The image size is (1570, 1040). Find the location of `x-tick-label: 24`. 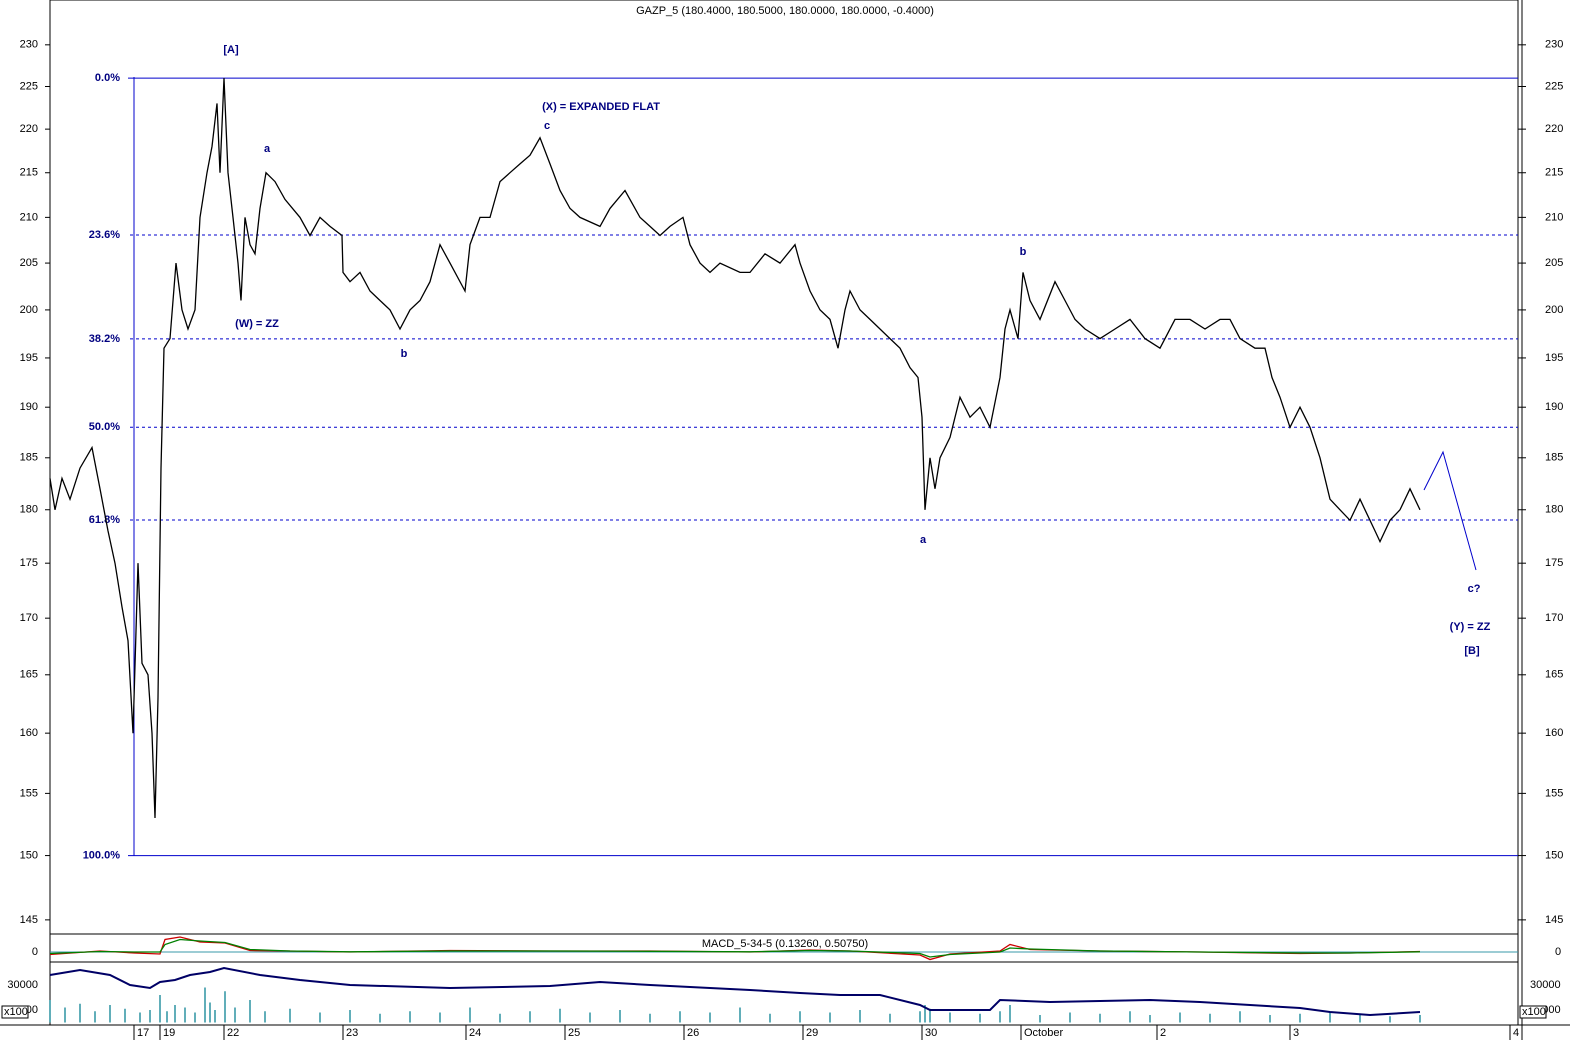

x-tick-label: 24 is located at coordinates (475, 1033).